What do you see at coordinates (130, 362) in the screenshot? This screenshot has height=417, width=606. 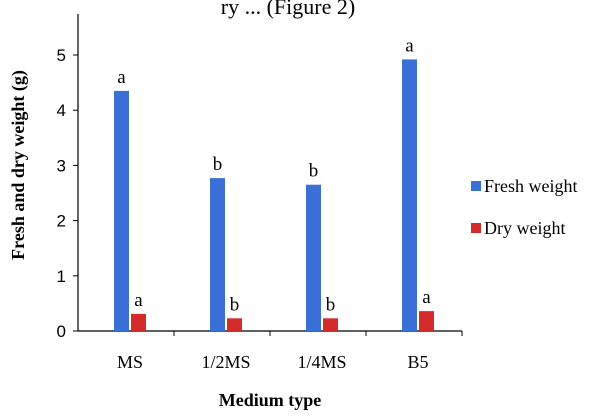 I see `x-category-label: MS` at bounding box center [130, 362].